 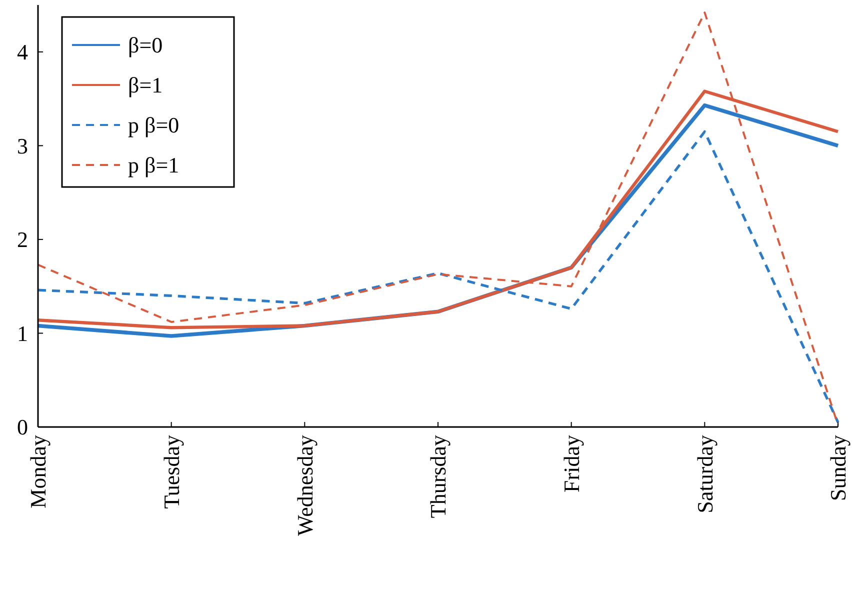 What do you see at coordinates (145, 45) in the screenshot?
I see `legend-label: β=0` at bounding box center [145, 45].